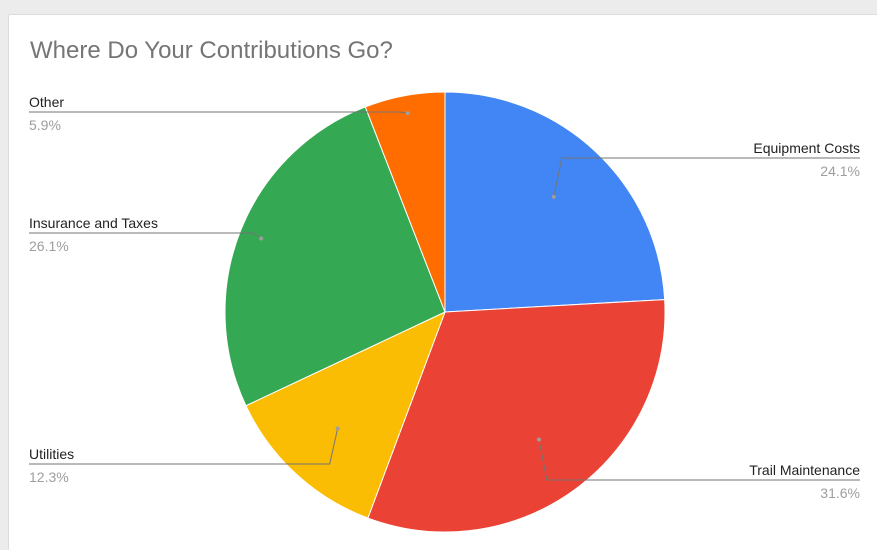 This screenshot has width=877, height=550. Describe the element at coordinates (840, 171) in the screenshot. I see `slice-percent-equipment-costs: 24.1%` at that location.